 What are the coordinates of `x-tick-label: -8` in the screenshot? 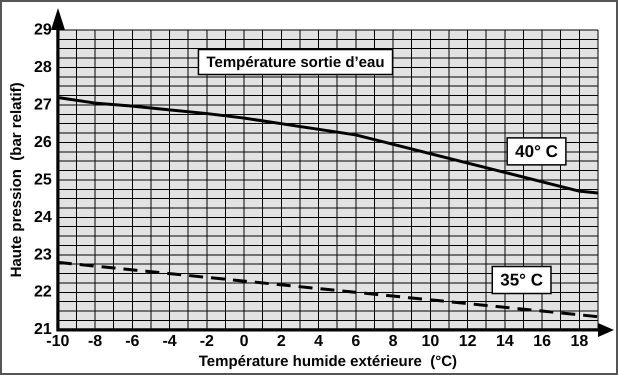 It's located at (95, 341).